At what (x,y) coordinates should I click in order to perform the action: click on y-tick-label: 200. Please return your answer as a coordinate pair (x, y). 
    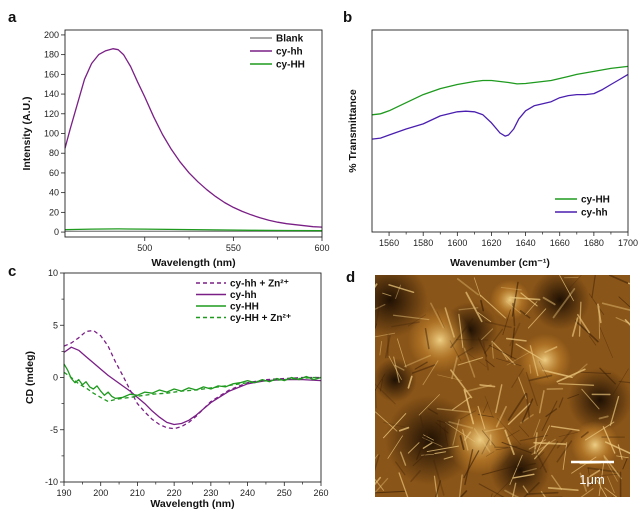
    Looking at the image, I should click on (51, 35).